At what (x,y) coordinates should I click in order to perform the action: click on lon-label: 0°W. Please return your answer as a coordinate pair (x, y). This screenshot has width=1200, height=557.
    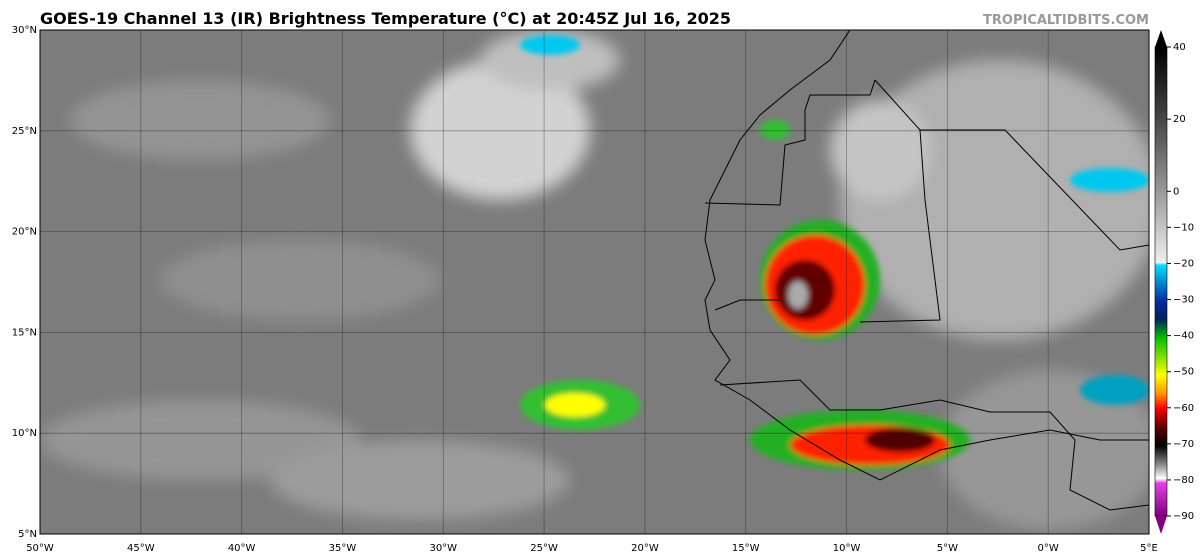
    Looking at the image, I should click on (1048, 548).